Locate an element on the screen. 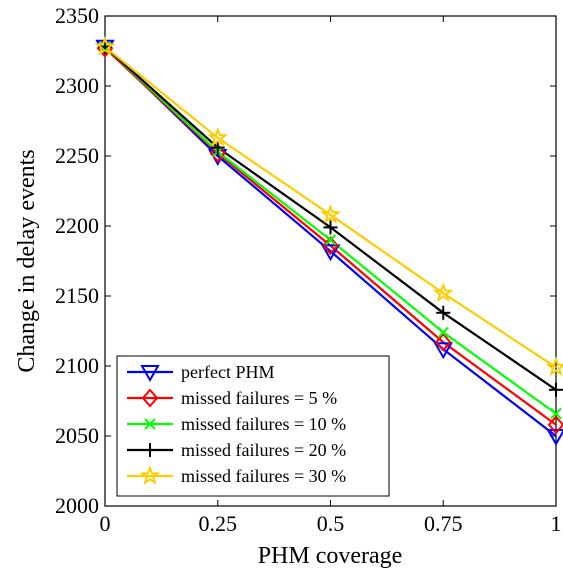 This screenshot has width=563, height=573. x-axis-title: PHM coverage is located at coordinates (330, 556).